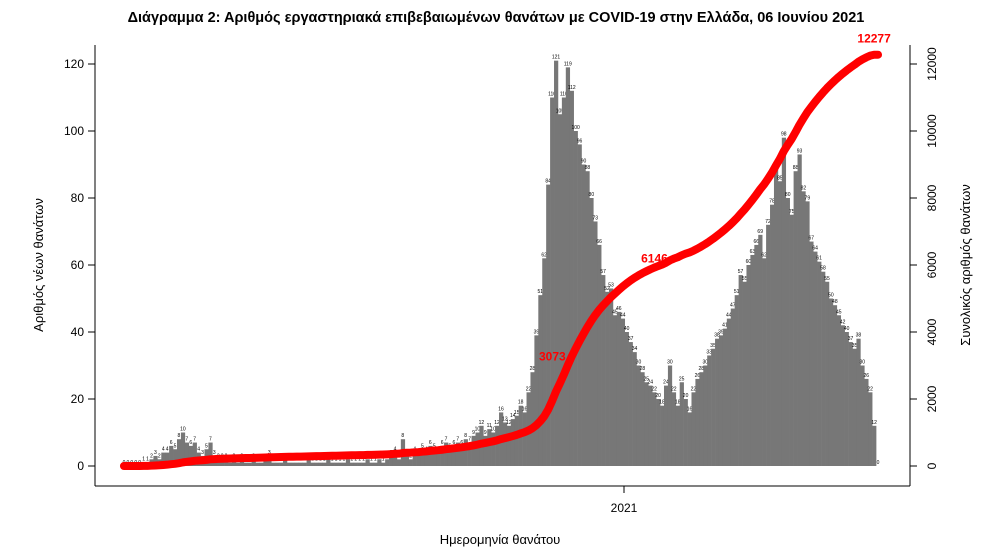  What do you see at coordinates (80, 466) in the screenshot?
I see `y-tick-label: 0` at bounding box center [80, 466].